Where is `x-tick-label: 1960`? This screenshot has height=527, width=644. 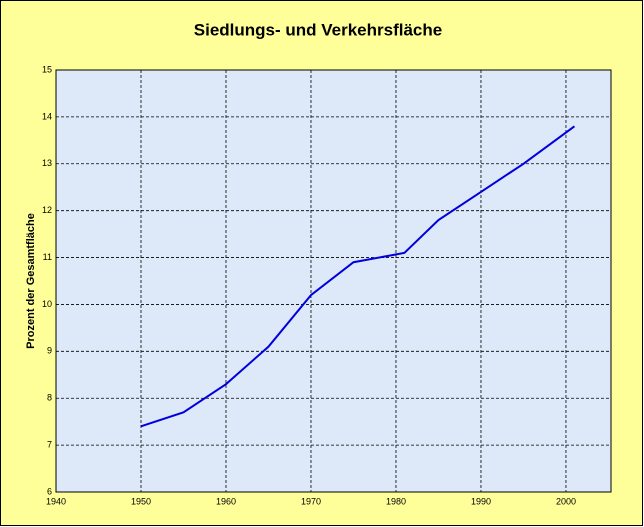 x-tick-label: 1960 is located at coordinates (226, 501).